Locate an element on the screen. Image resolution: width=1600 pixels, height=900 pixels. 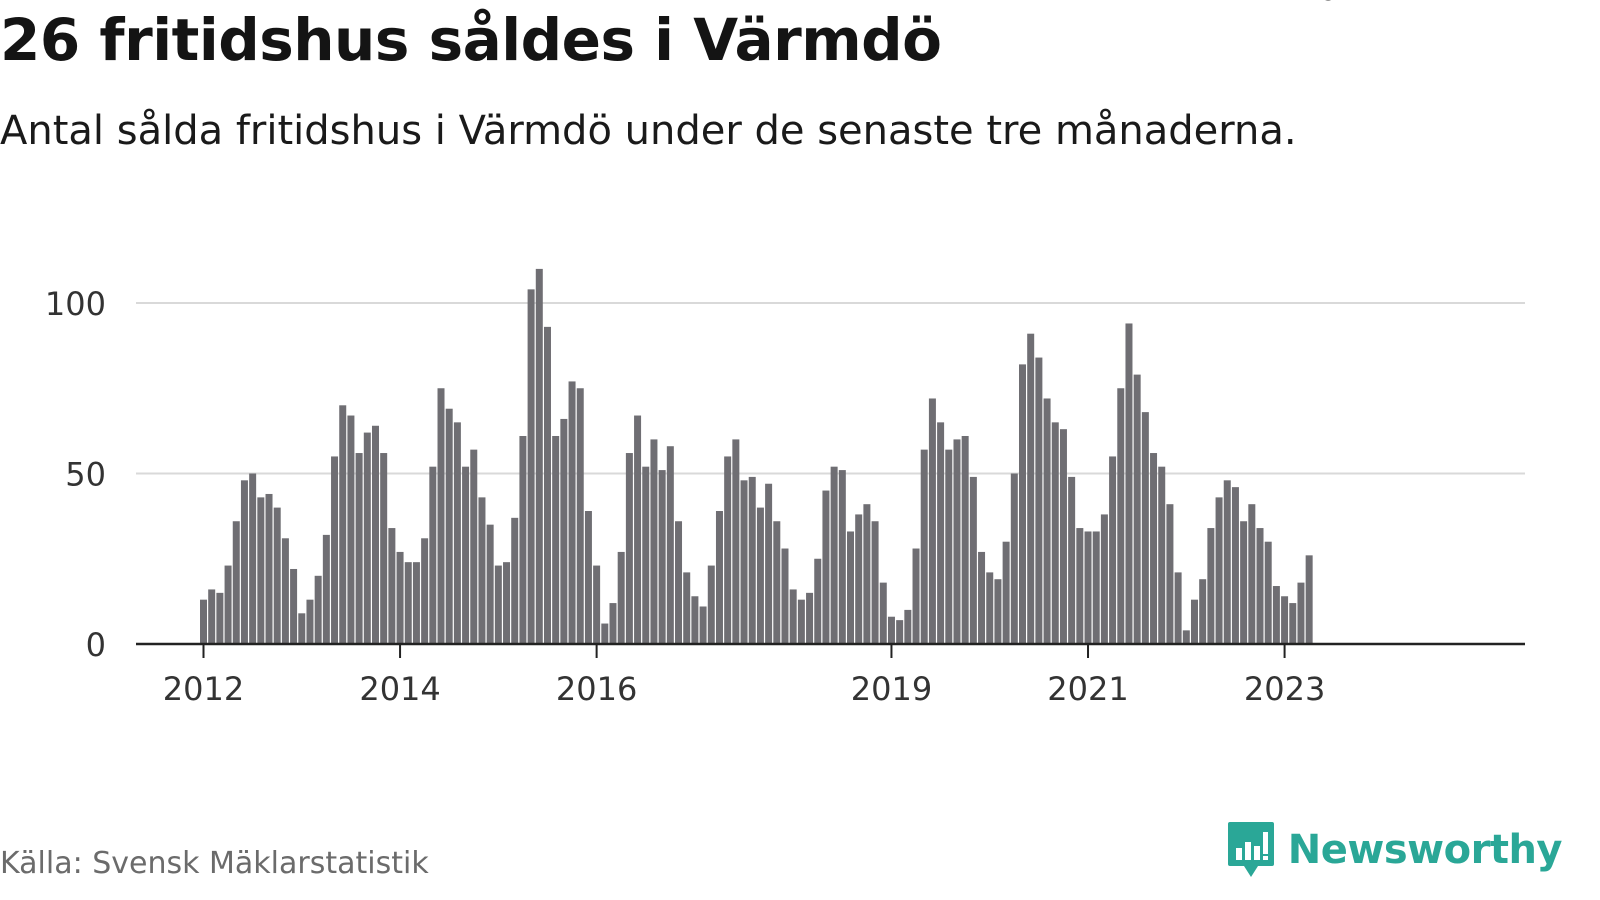
y-tick-label: 50 is located at coordinates (85, 475).